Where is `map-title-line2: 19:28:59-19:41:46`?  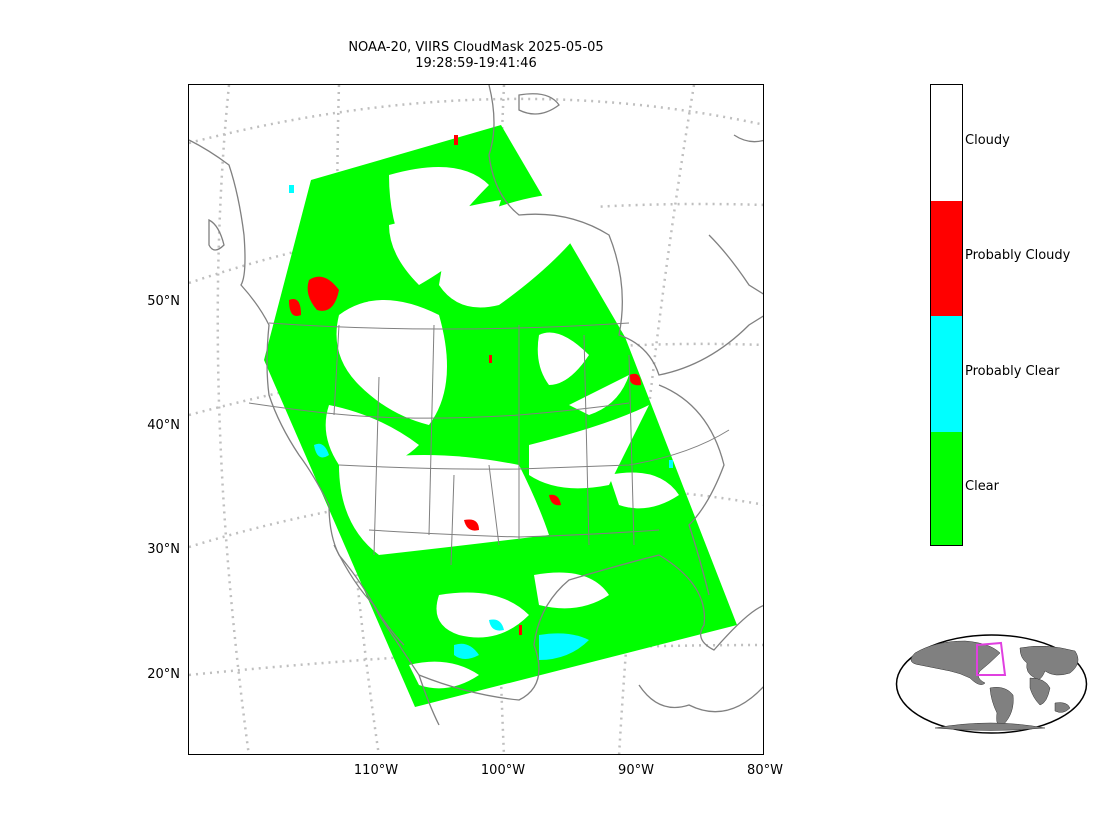
map-title-line2: 19:28:59-19:41:46 is located at coordinates (476, 63).